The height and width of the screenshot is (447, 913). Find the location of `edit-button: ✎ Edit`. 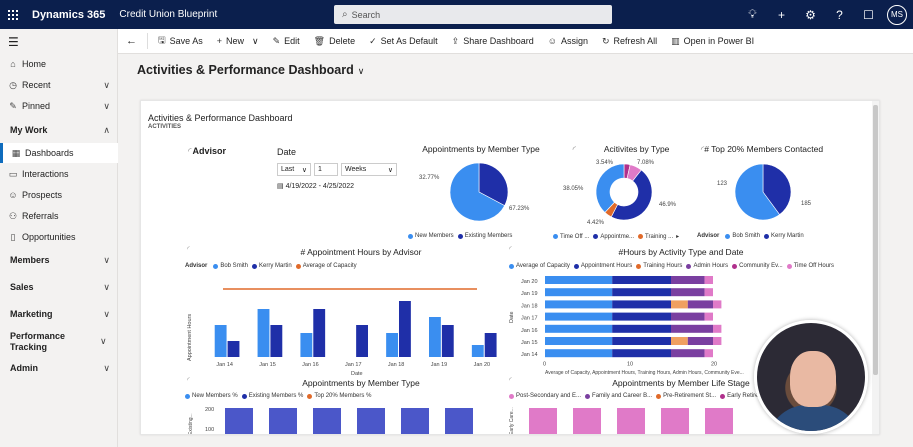

edit-button: ✎ Edit is located at coordinates (286, 41).